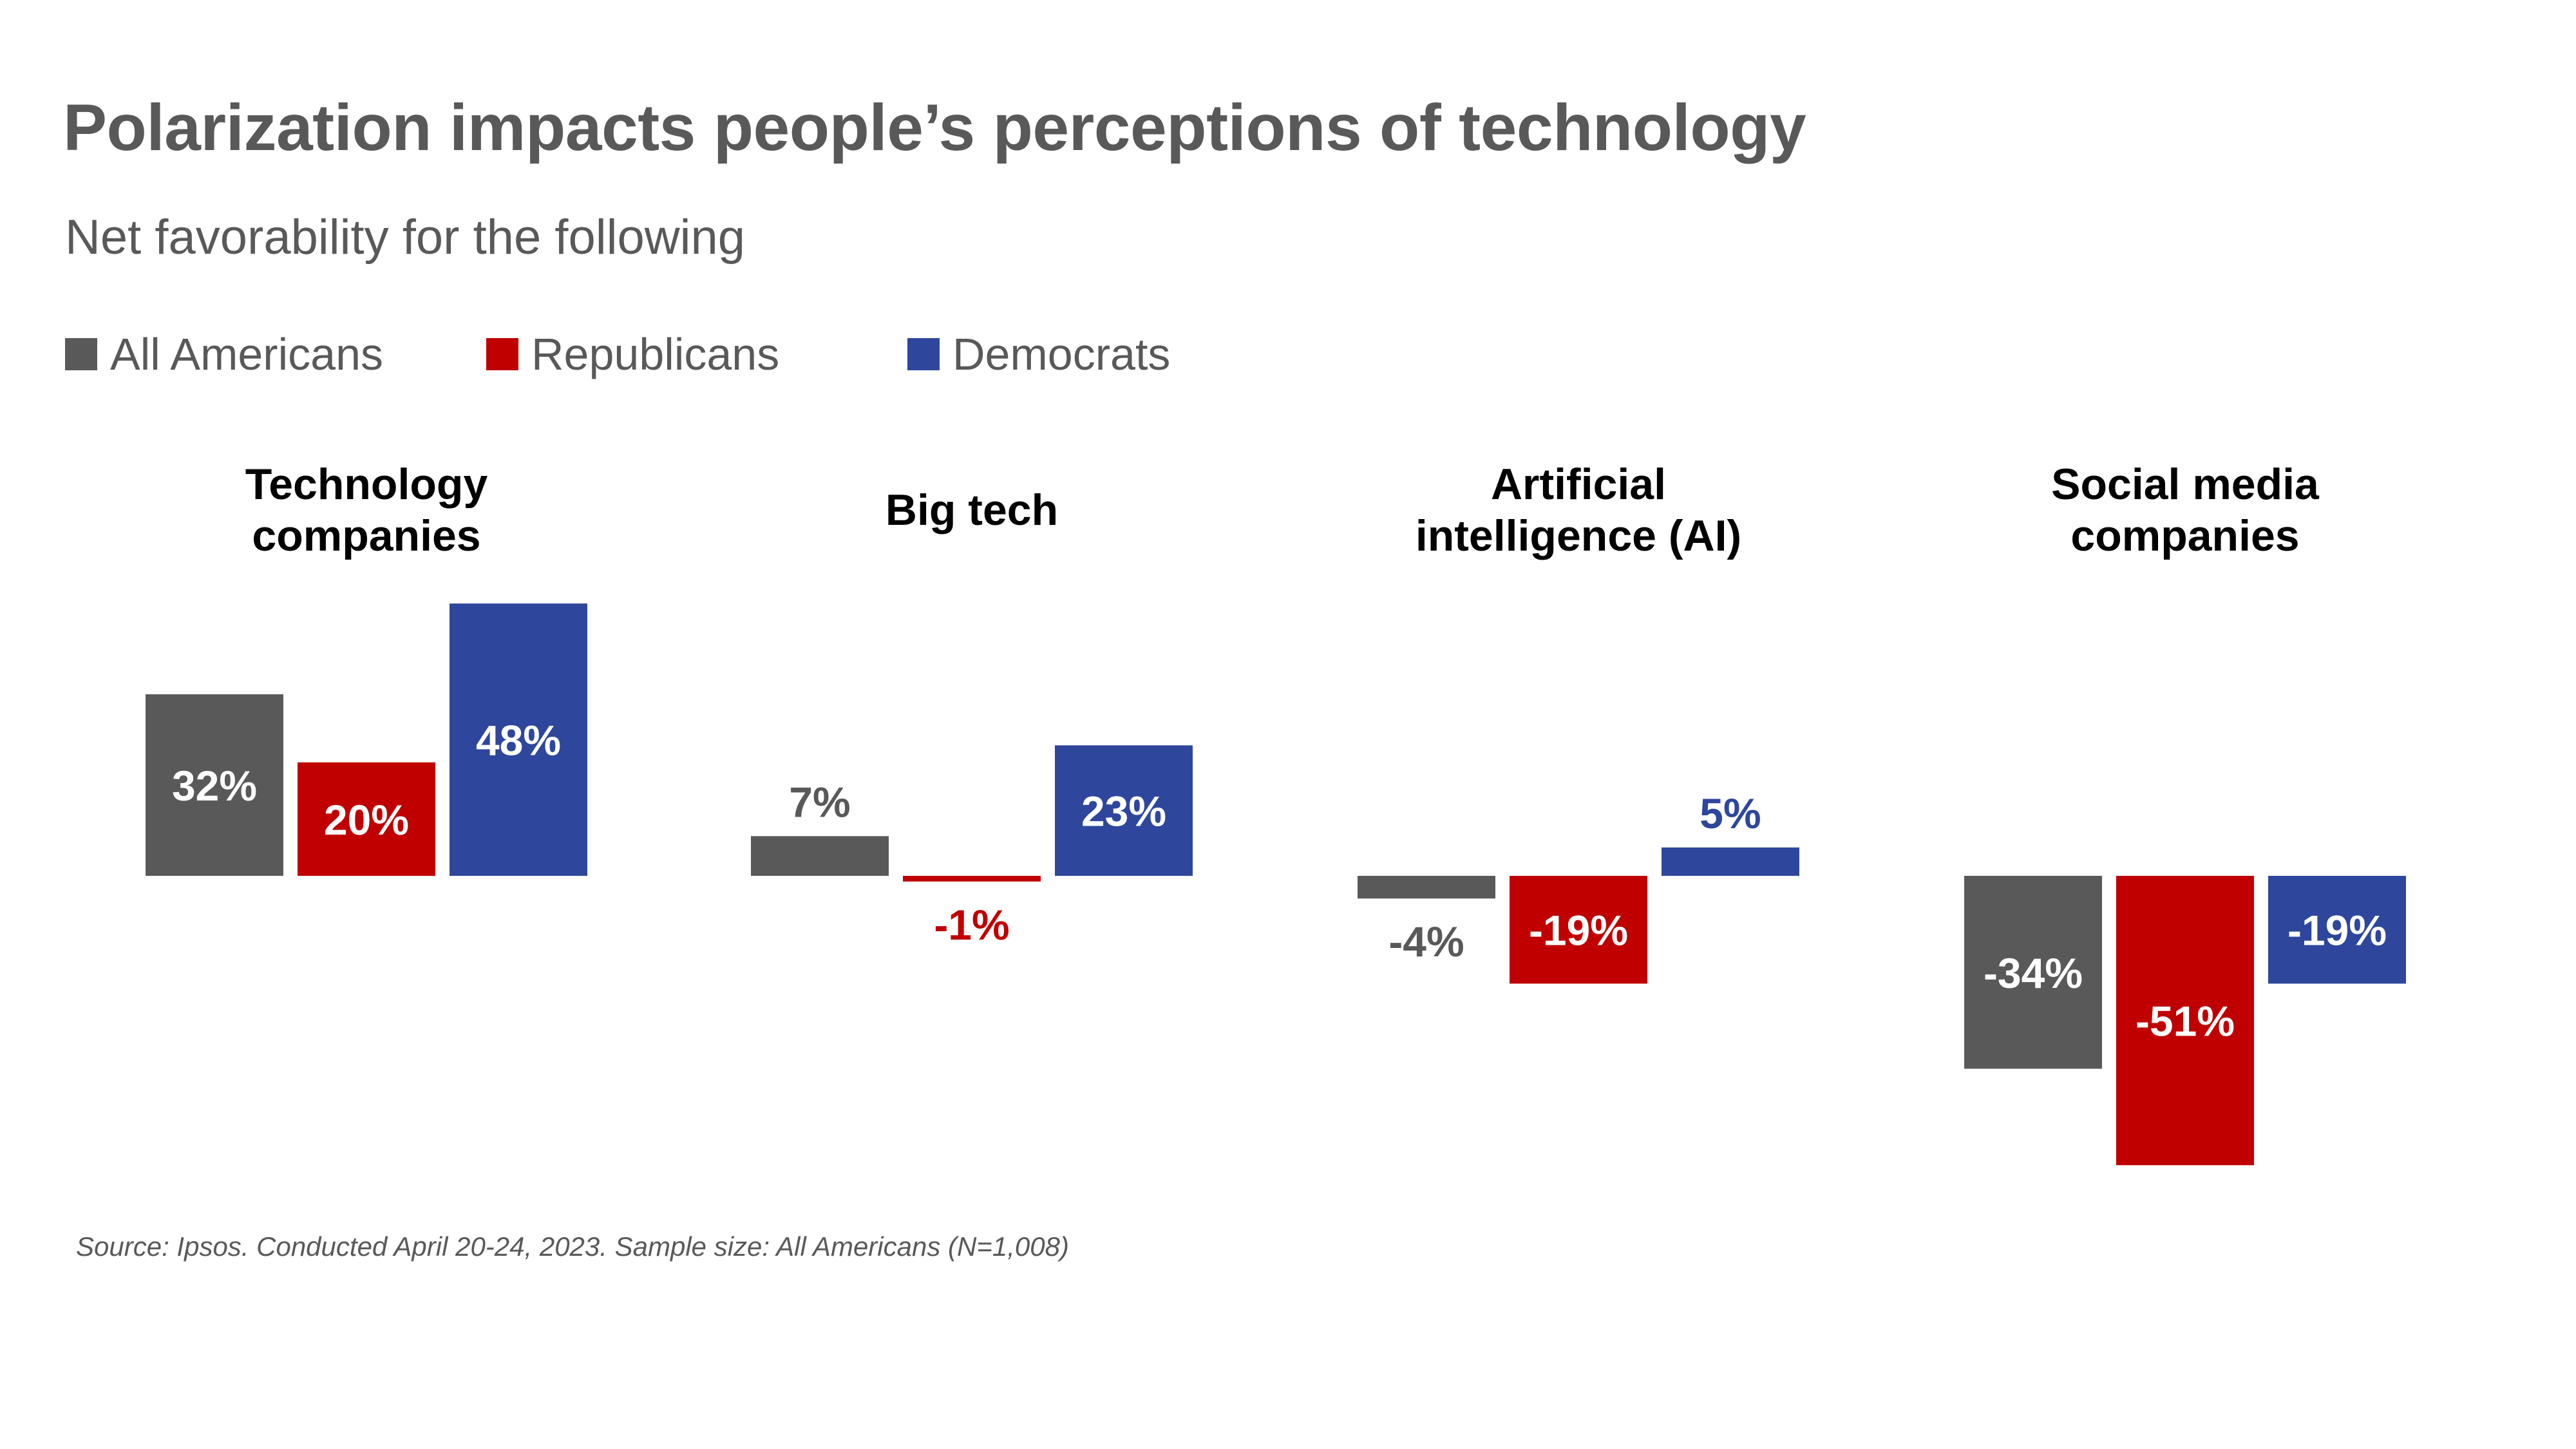  I want to click on bar-big-tech-all-americans, so click(820, 856).